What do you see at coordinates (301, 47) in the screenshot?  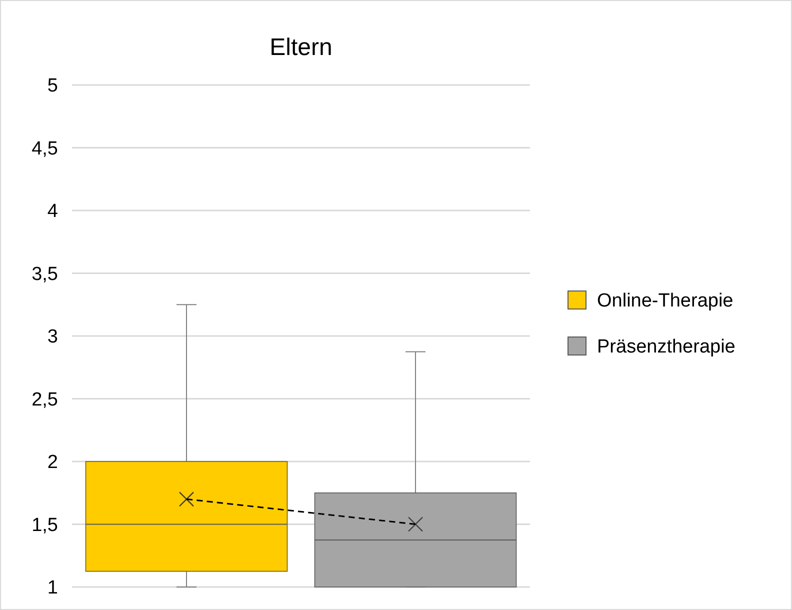 I see `chart-title: Eltern` at bounding box center [301, 47].